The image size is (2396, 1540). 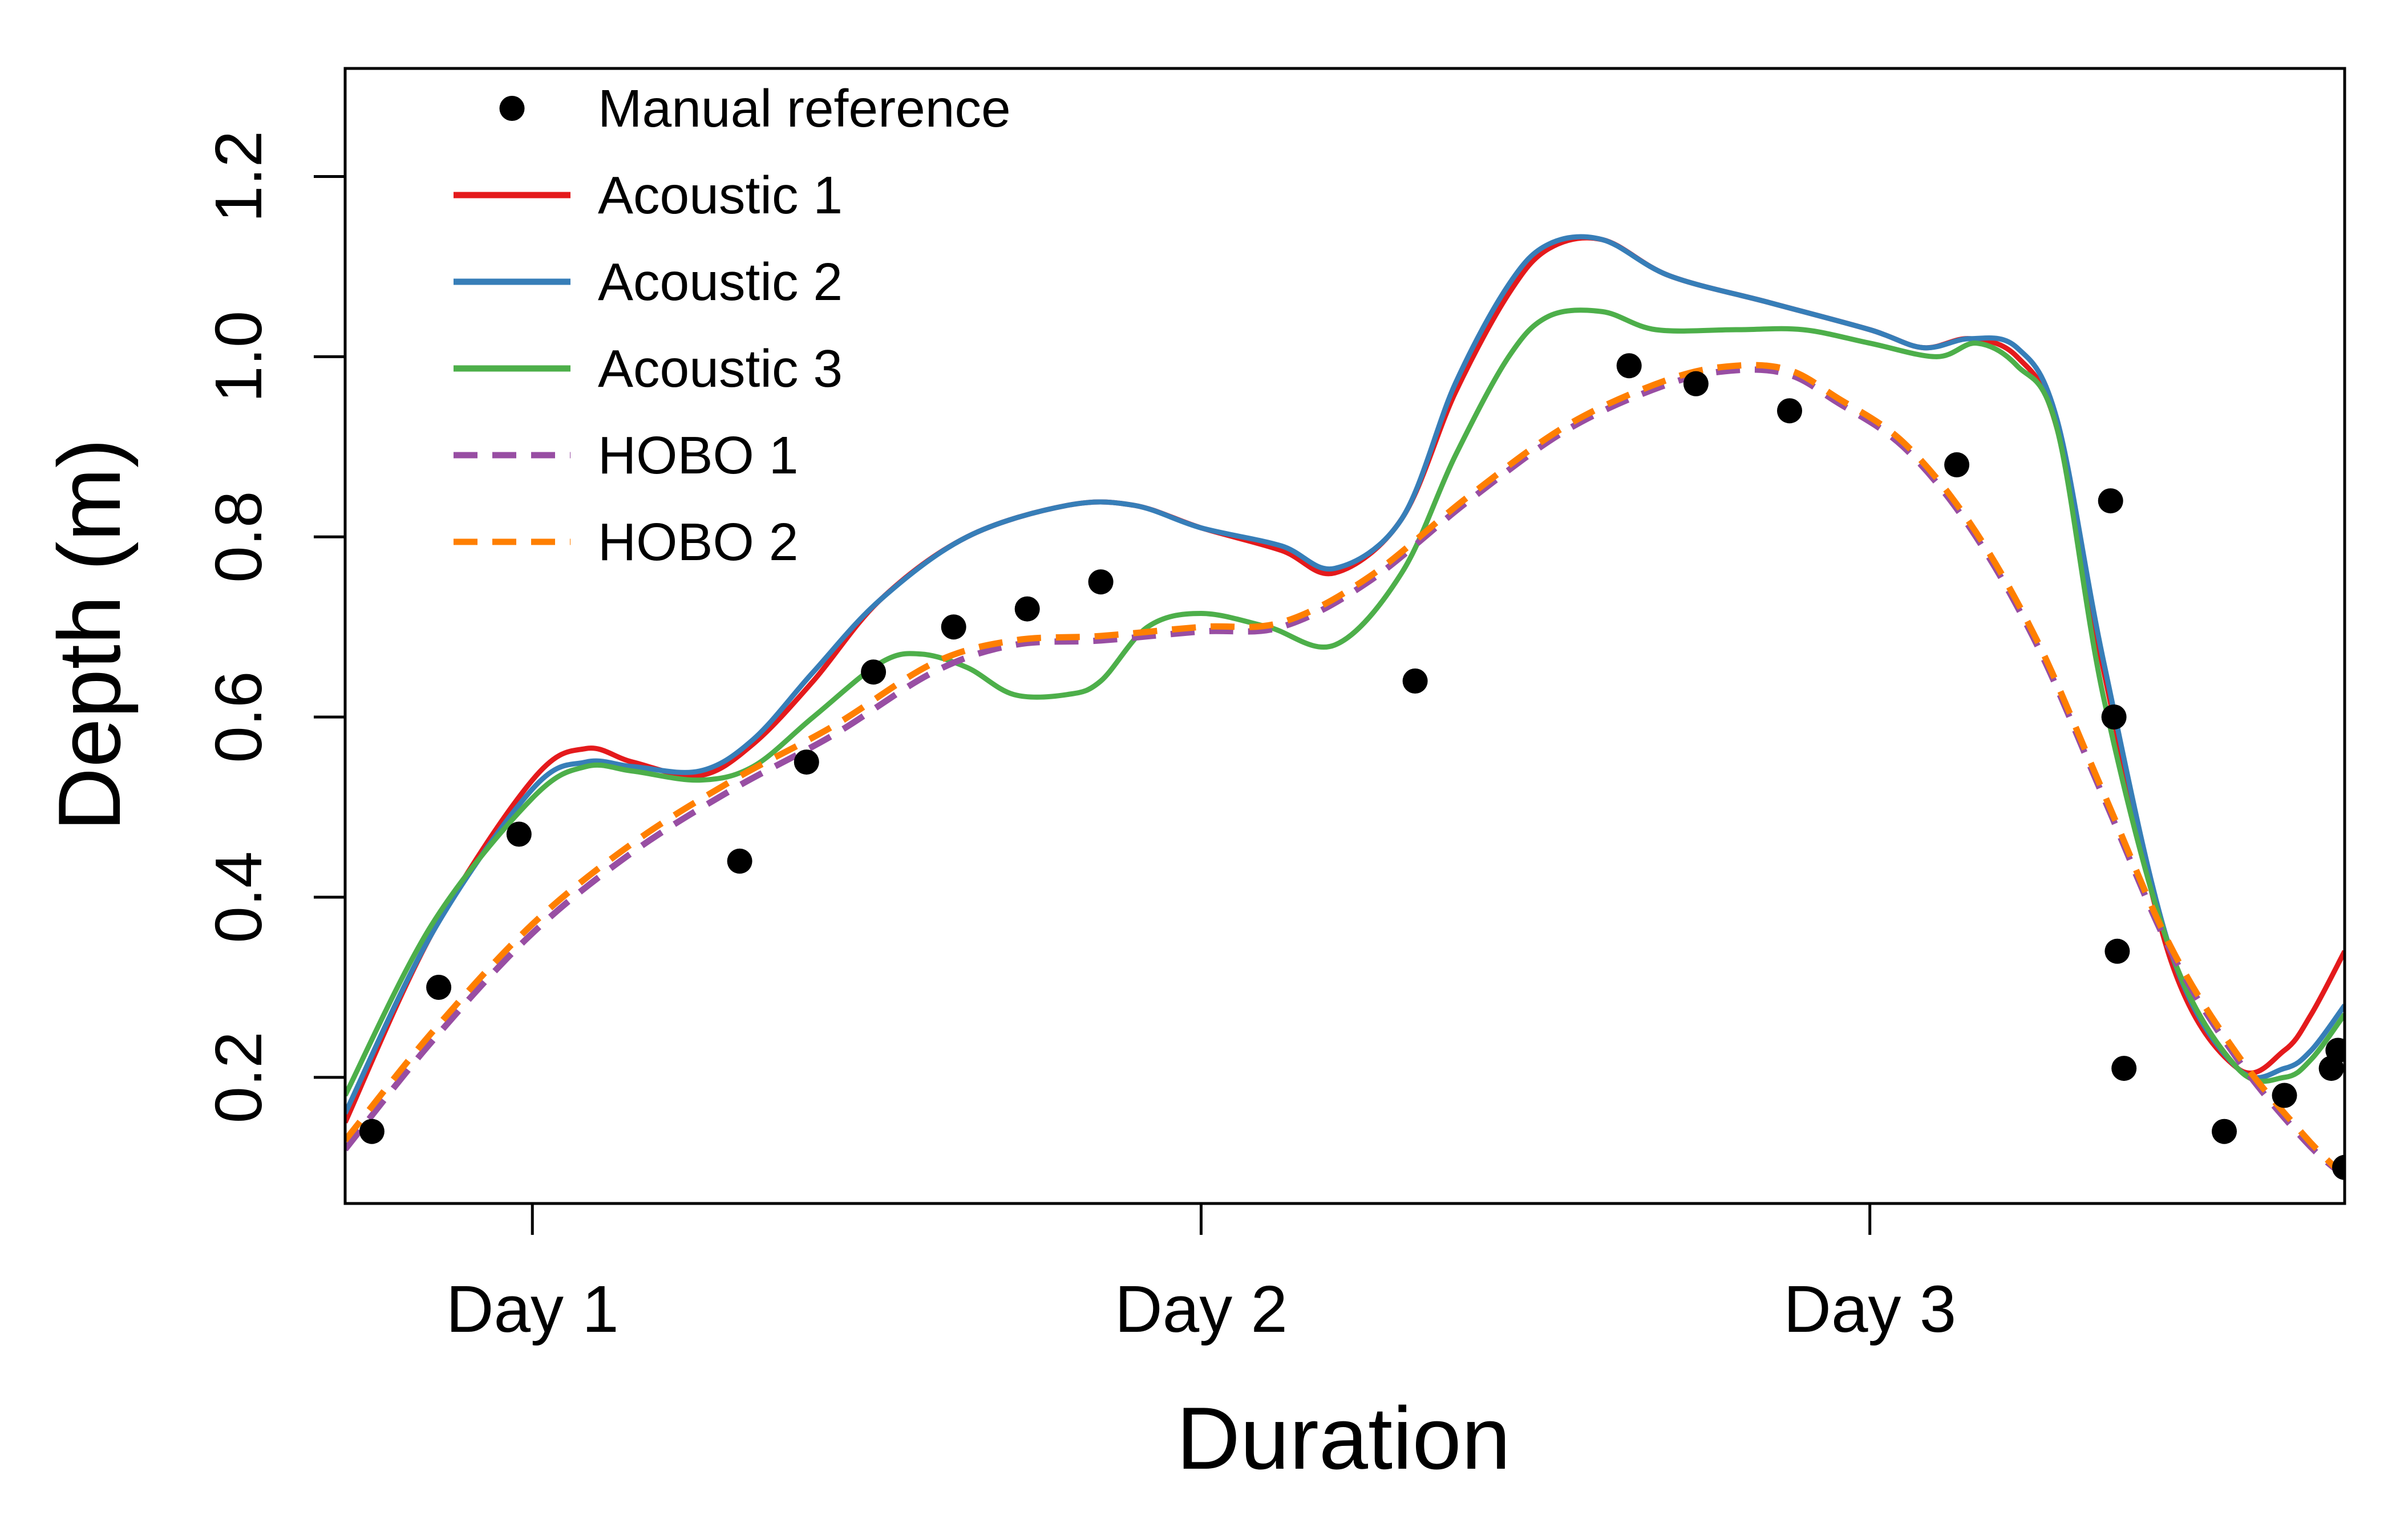 I want to click on x-axis: Day 1 Day 2 Day 3, so click(x=1201, y=1275).